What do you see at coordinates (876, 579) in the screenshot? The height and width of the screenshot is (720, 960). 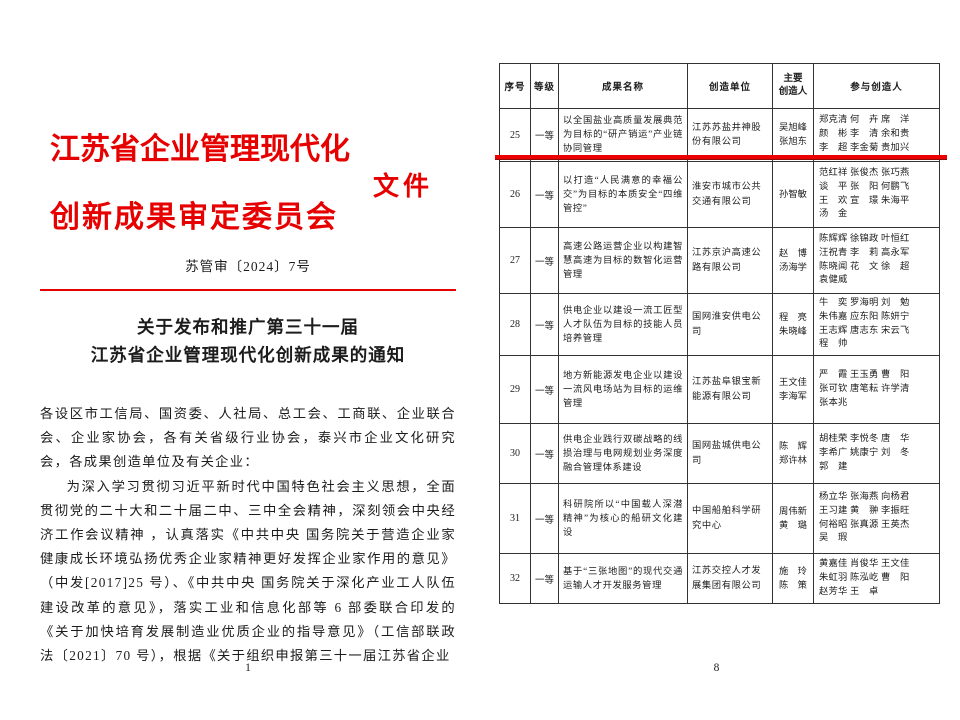 I see `cell-participants: 黄嘉佳 肖俊华 王文佳 朱虹羽 陈泓屹 曹 阳 赵芳华 王 卓` at bounding box center [876, 579].